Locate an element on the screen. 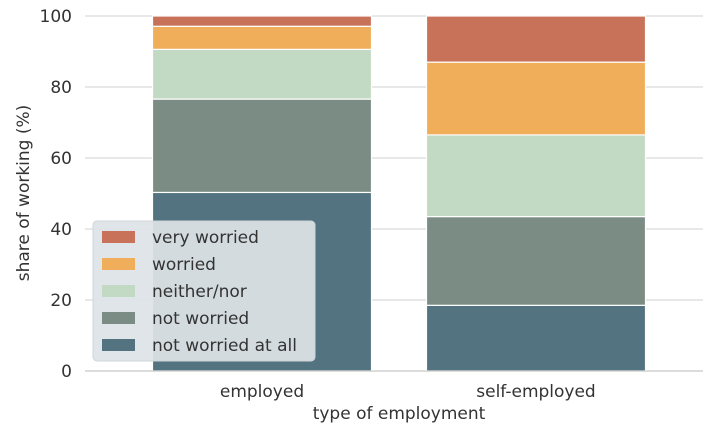  legend-label: neither/nor is located at coordinates (199, 292).